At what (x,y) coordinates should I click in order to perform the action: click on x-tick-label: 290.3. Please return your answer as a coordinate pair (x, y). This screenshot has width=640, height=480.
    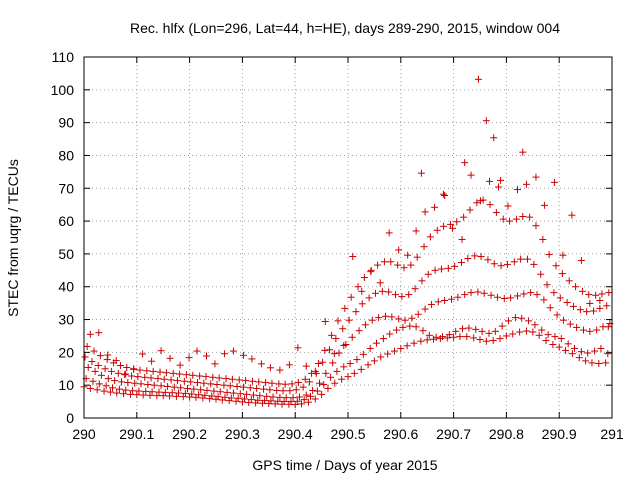
    Looking at the image, I should click on (242, 434).